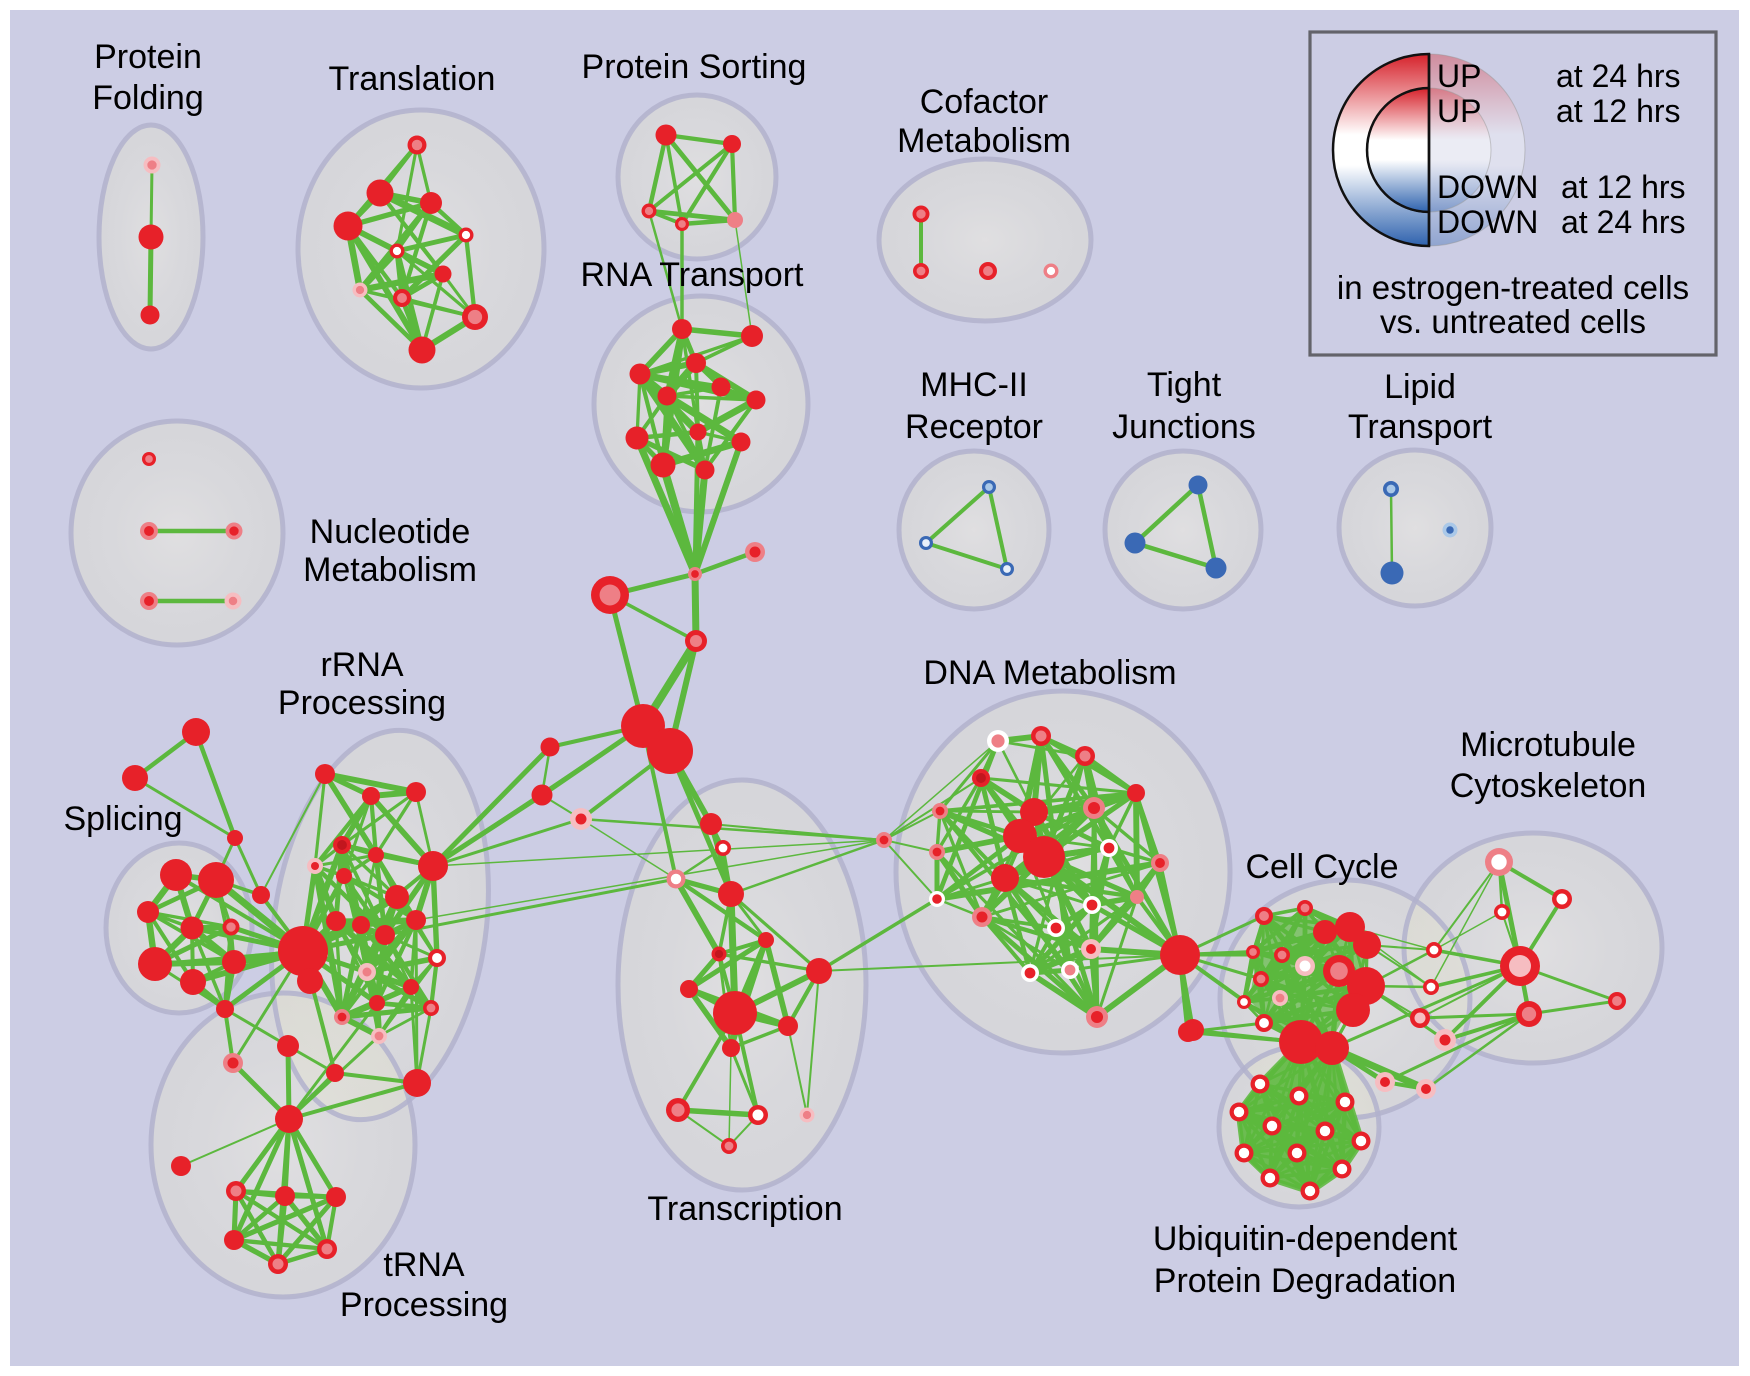 Image resolution: width=1750 pixels, height=1376 pixels. What do you see at coordinates (412, 79) in the screenshot?
I see `svg-text: Translation` at bounding box center [412, 79].